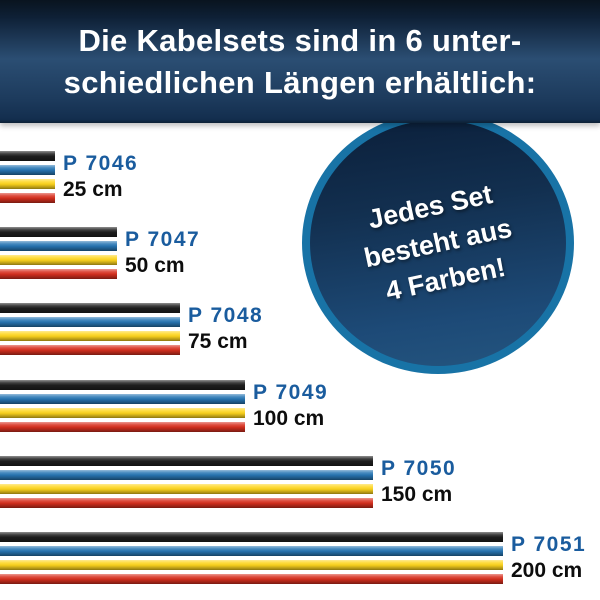  I want to click on length-label: 75 cm, so click(218, 341).